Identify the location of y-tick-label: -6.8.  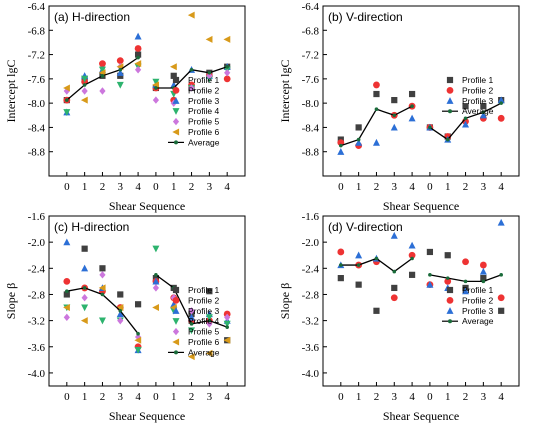
(311, 31).